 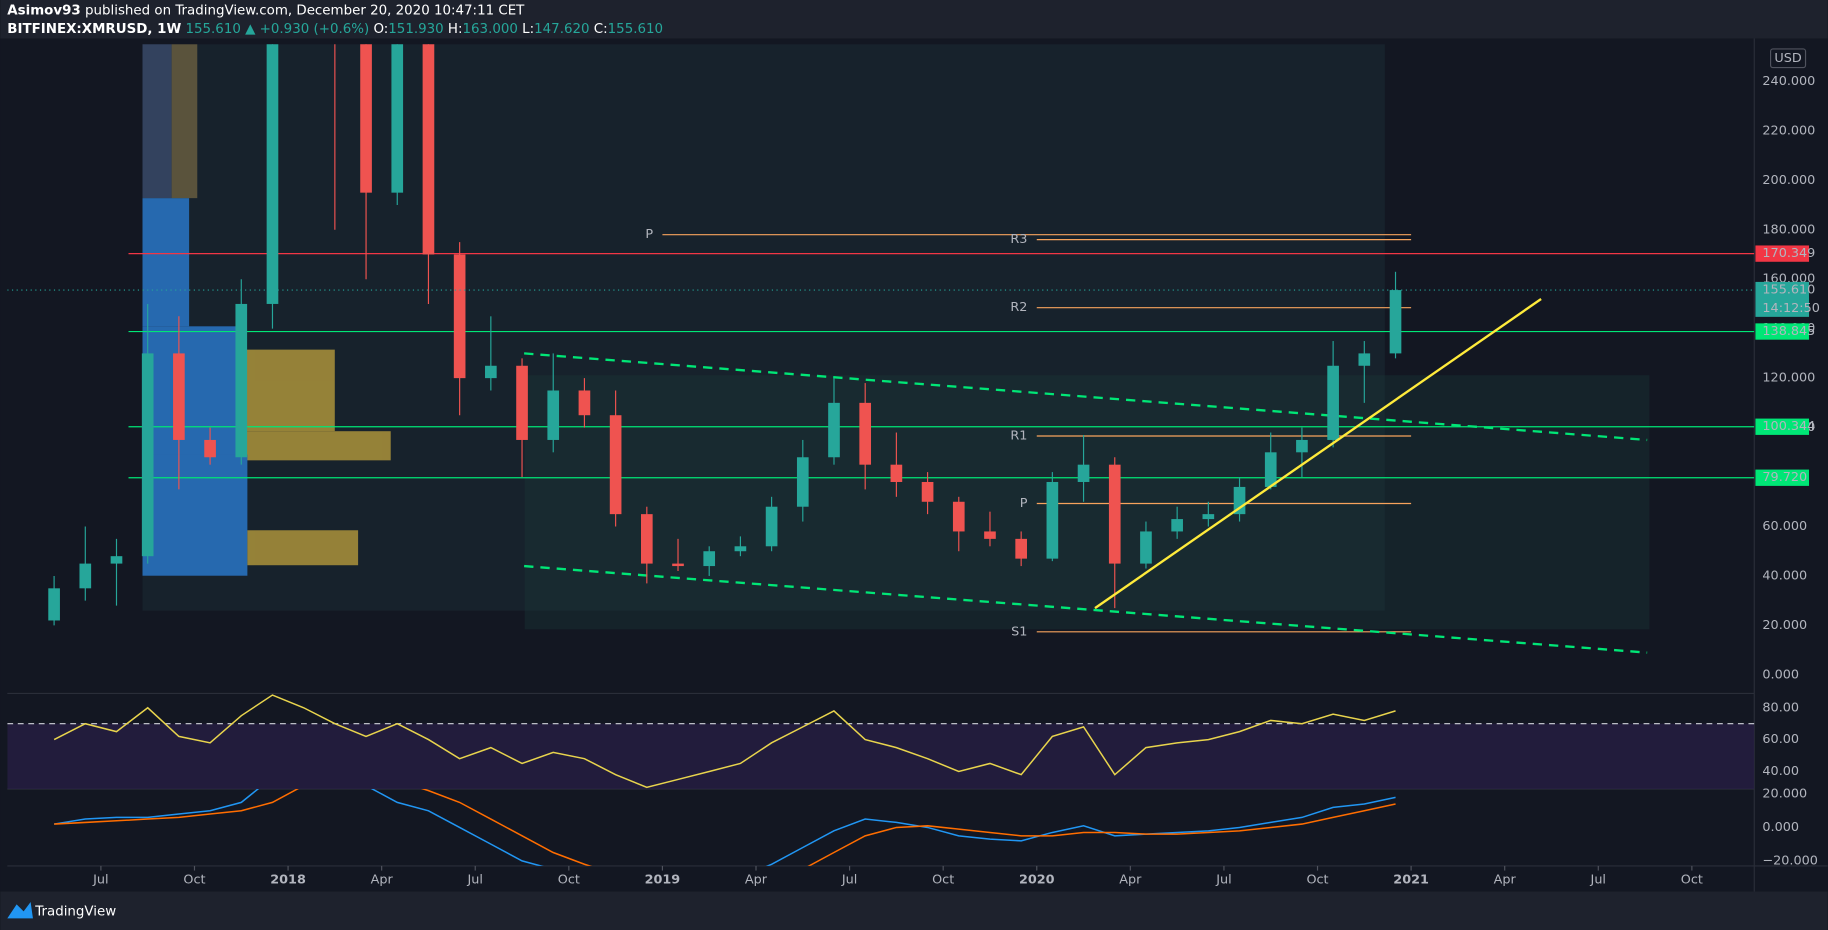 I want to click on ohlc-key: H:, so click(x=455, y=29).